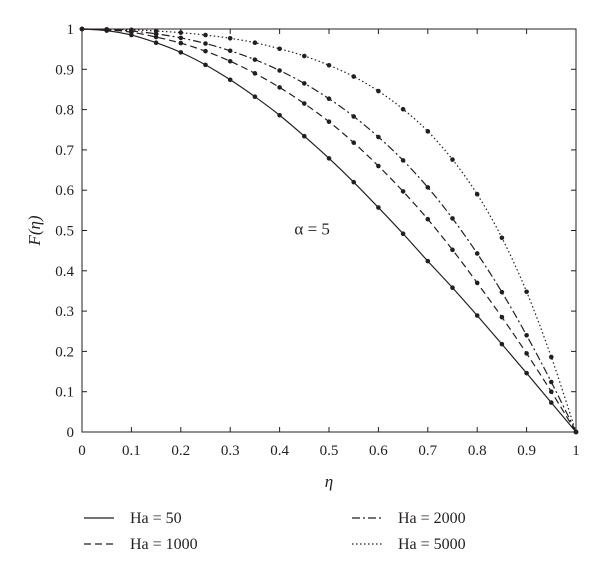  I want to click on y-tick-label: 0.4, so click(64, 272).